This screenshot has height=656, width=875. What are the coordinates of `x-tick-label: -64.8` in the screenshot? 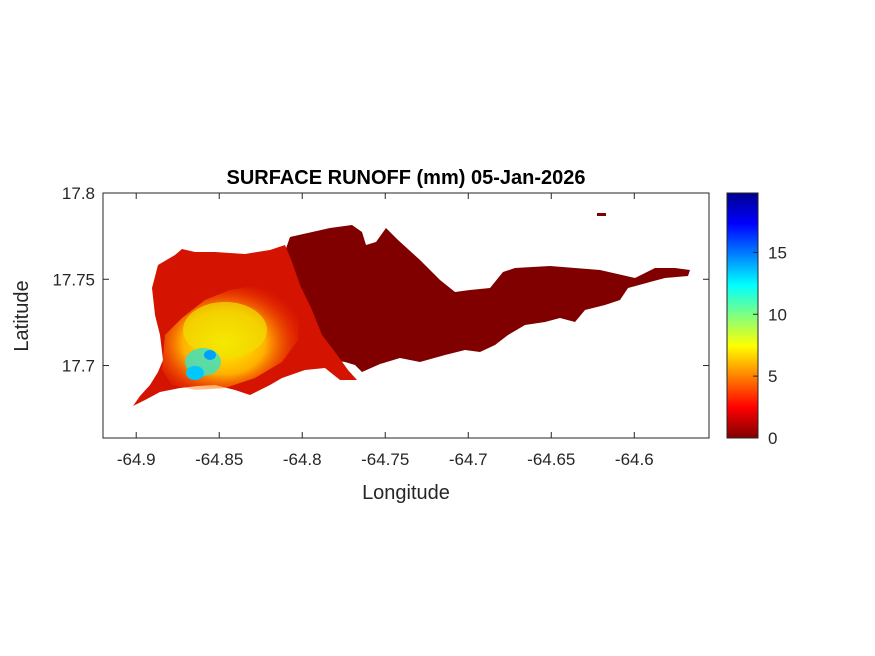 It's located at (302, 459).